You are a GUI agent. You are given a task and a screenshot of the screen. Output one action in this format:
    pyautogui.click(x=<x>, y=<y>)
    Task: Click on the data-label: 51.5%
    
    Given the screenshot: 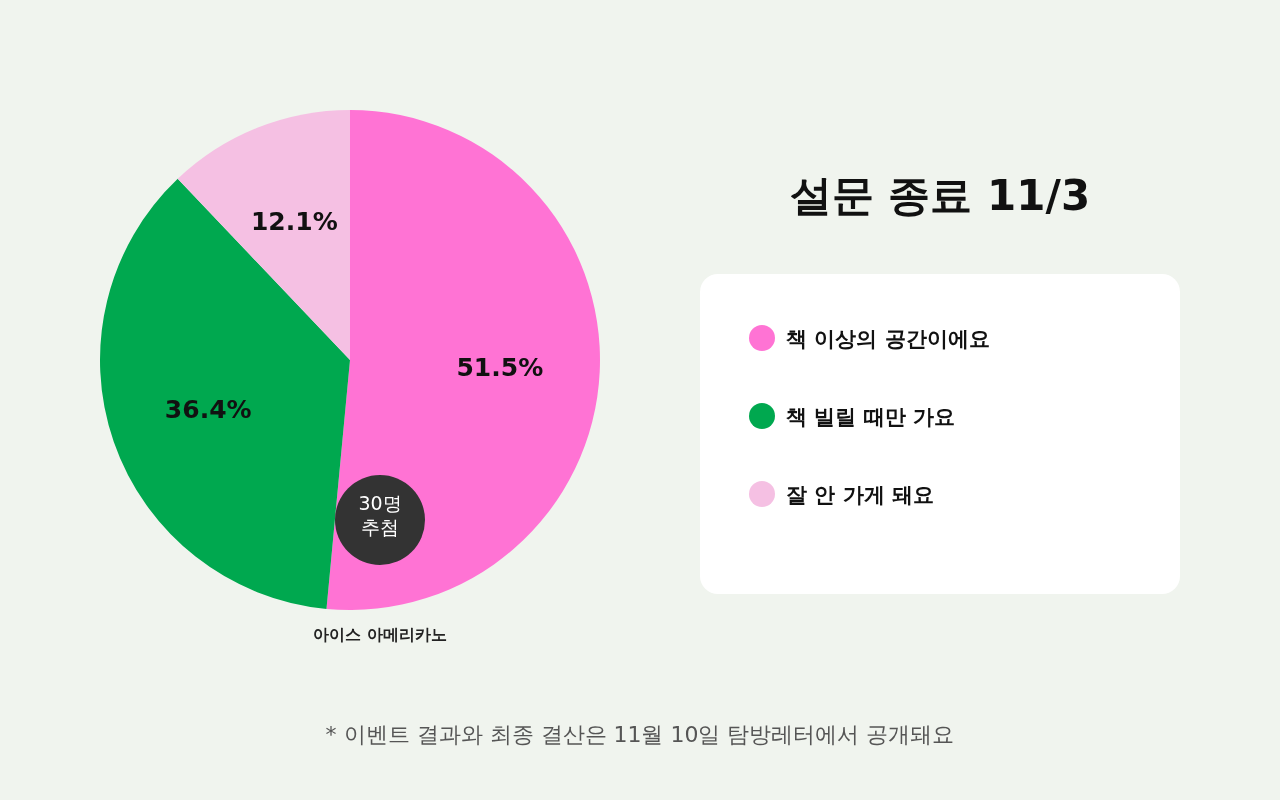 What is the action you would take?
    pyautogui.click(x=500, y=368)
    